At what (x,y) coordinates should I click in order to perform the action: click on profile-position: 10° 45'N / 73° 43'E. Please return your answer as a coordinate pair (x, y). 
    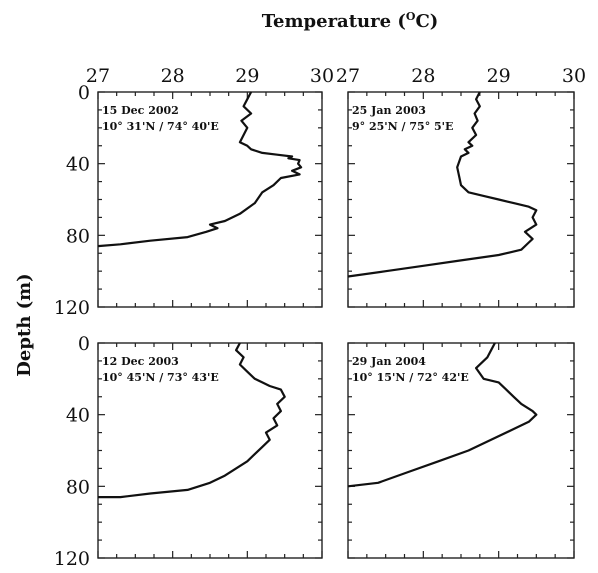
    Looking at the image, I should click on (160, 377).